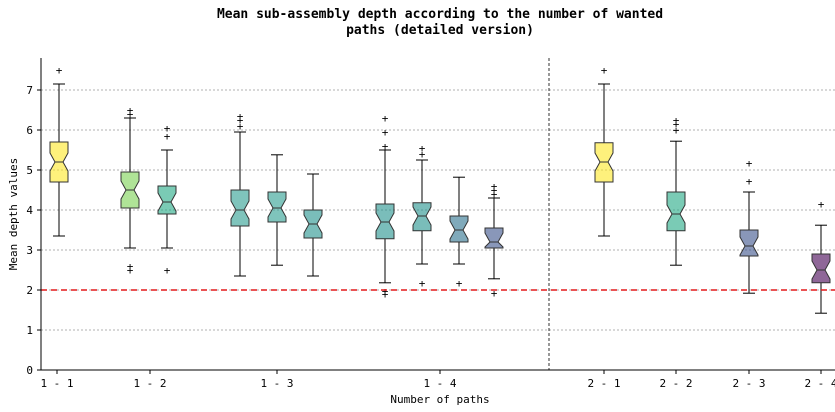 The height and width of the screenshot is (412, 835). What do you see at coordinates (439, 383) in the screenshot?
I see `x-tick-label: 1 - 4` at bounding box center [439, 383].